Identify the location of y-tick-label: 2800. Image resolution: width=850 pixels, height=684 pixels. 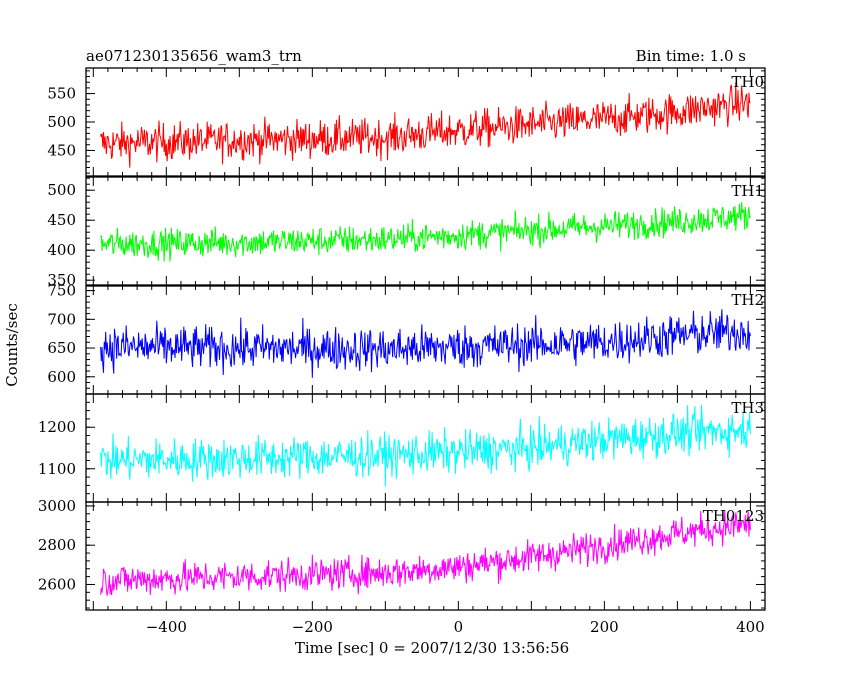
(57, 545).